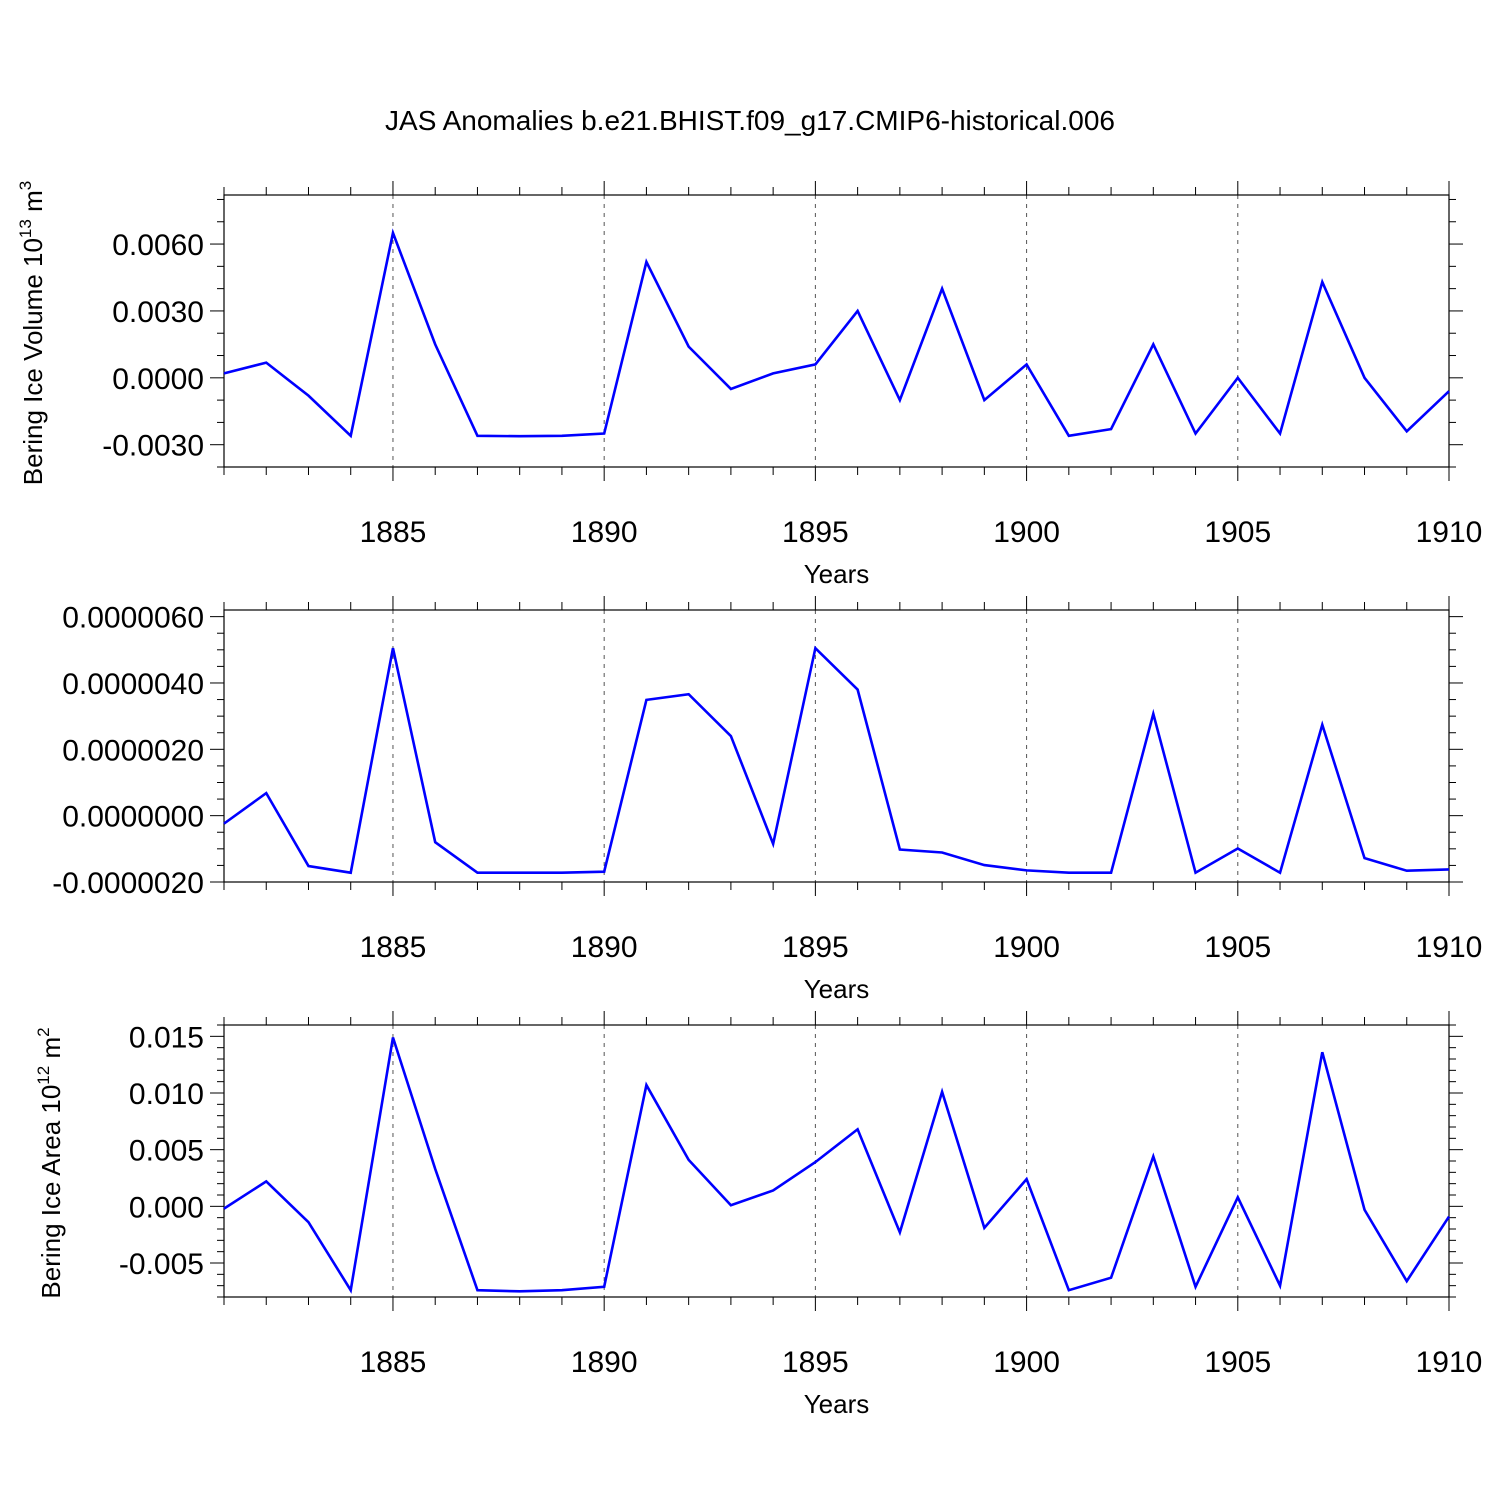 Image resolution: width=1500 pixels, height=1500 pixels. I want to click on y-tick-label: 0.0000, so click(158, 379).